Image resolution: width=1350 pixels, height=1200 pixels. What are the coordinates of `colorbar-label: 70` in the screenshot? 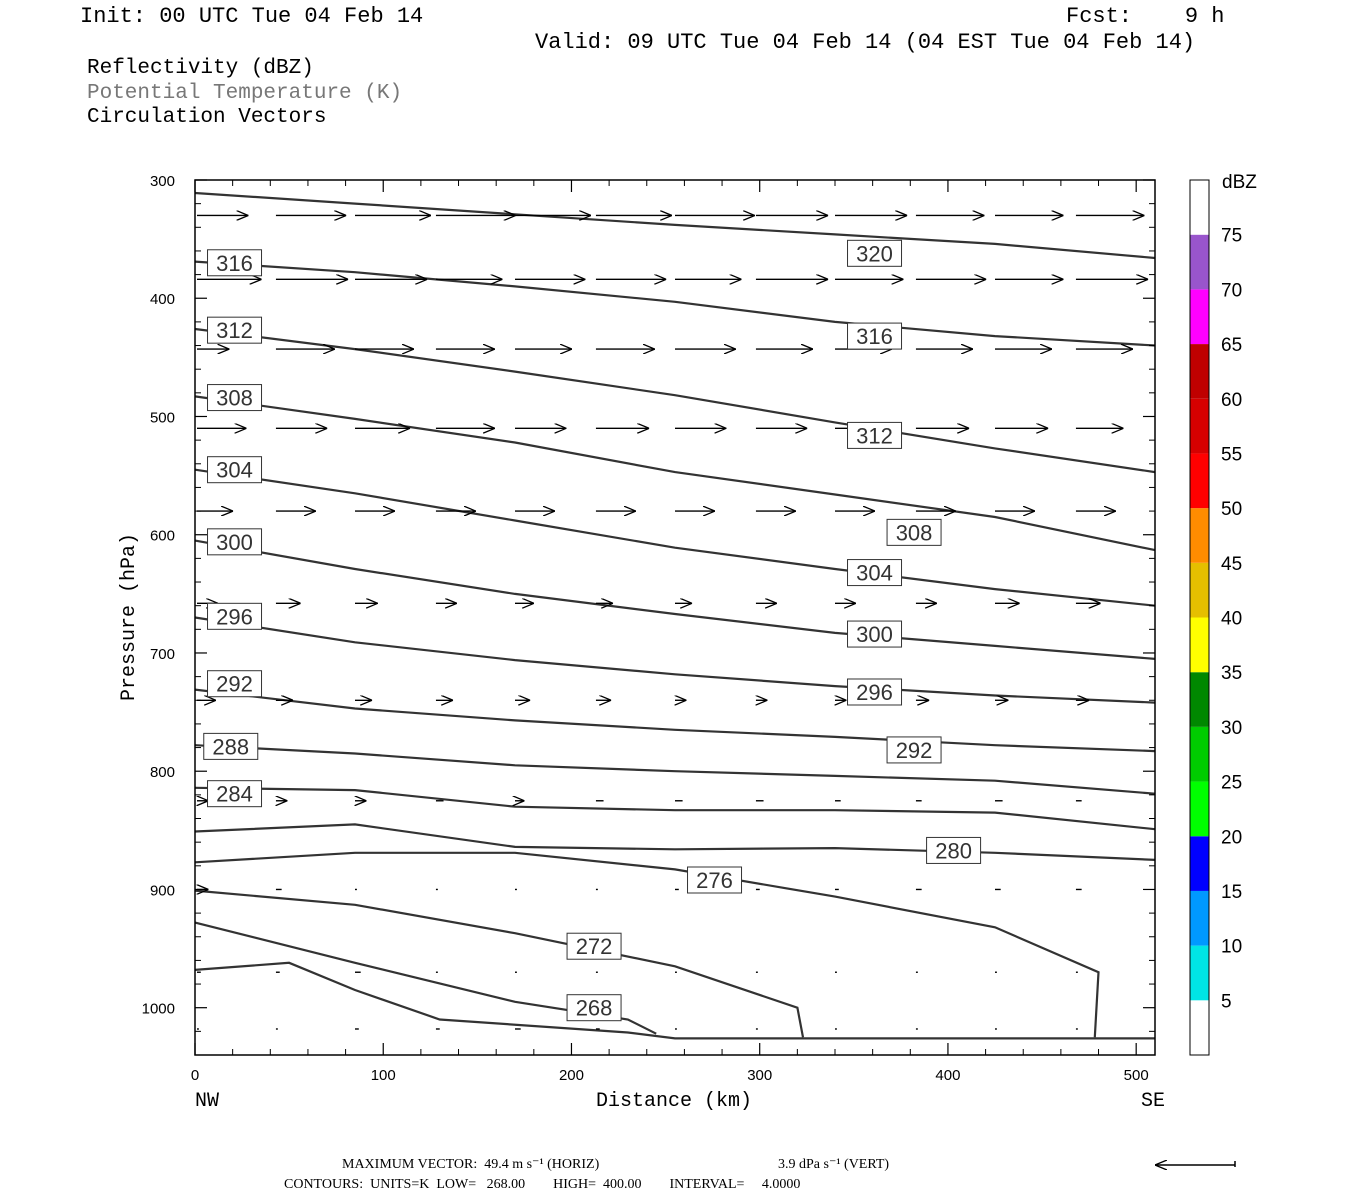 It's located at (1231, 290).